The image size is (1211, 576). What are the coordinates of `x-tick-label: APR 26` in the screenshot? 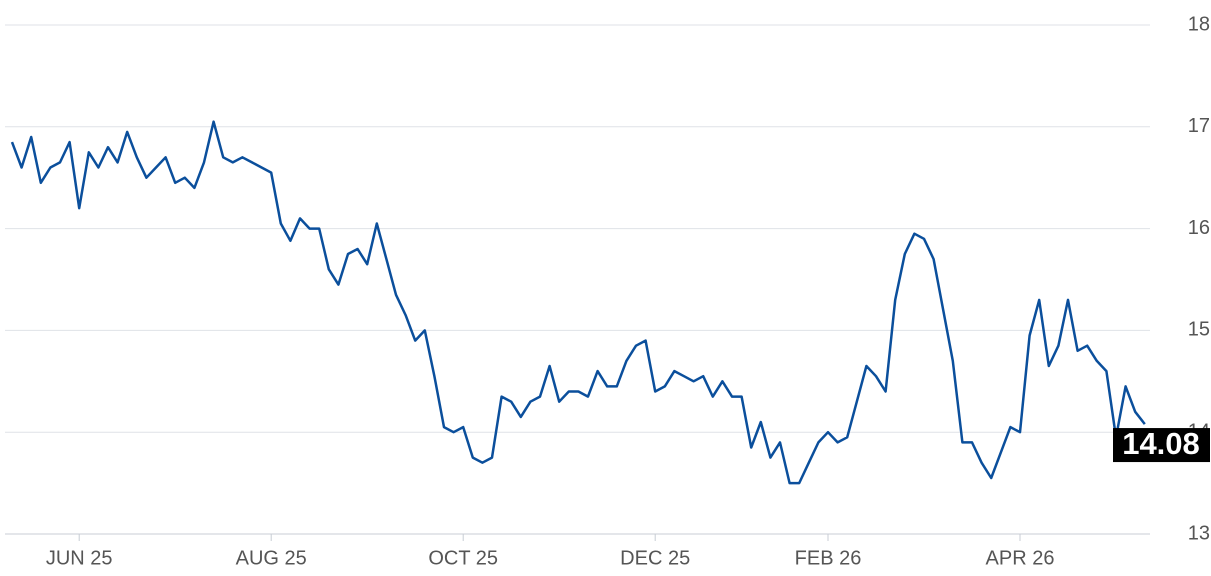 It's located at (1020, 558).